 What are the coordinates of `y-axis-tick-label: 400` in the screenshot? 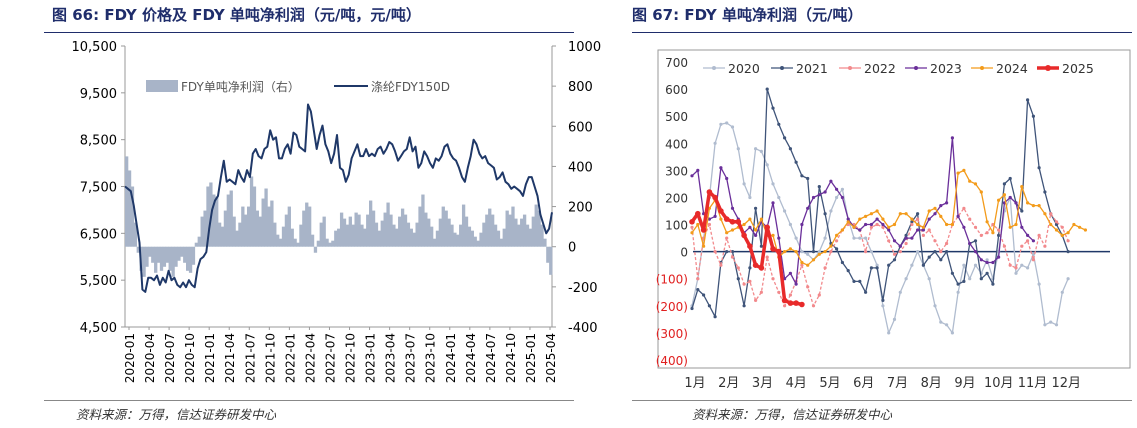 It's located at (676, 144).